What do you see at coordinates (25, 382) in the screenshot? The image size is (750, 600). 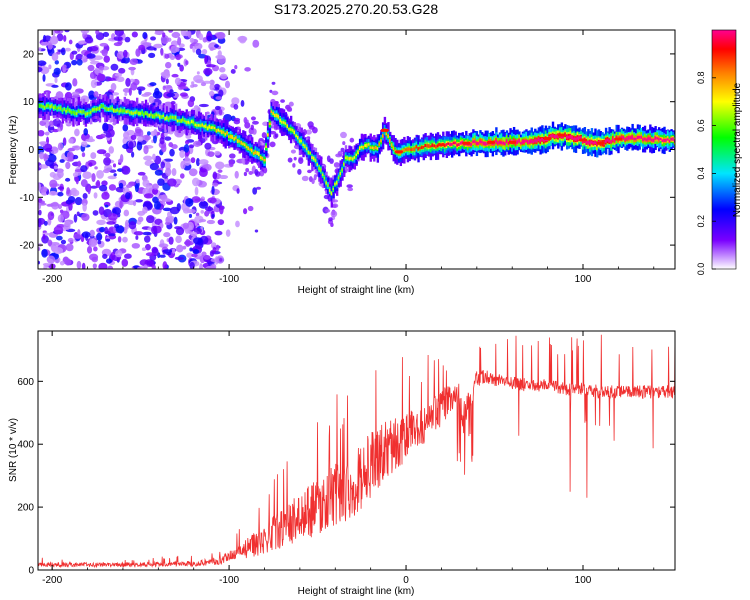 I see `snr-ytick-label: 600` at bounding box center [25, 382].